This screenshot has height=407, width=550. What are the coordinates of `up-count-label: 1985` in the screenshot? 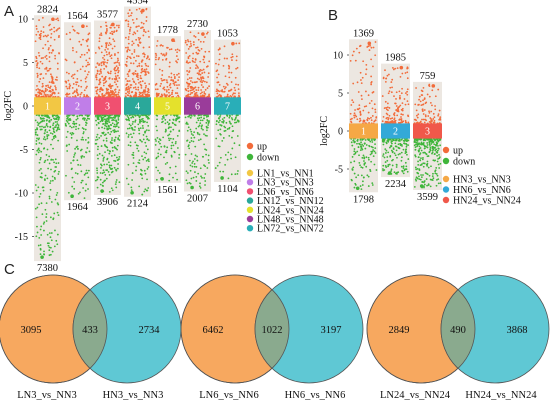 It's located at (395, 58).